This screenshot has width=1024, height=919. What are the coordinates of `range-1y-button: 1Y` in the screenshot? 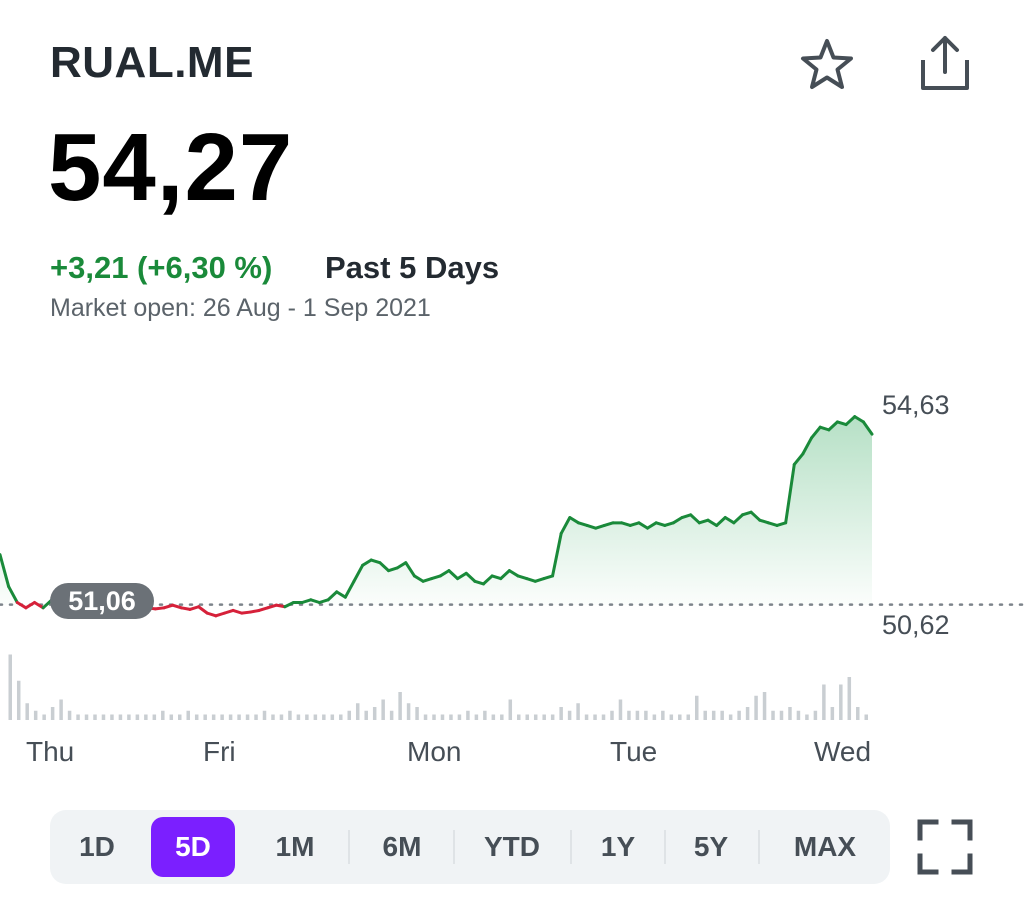 It's located at (618, 846).